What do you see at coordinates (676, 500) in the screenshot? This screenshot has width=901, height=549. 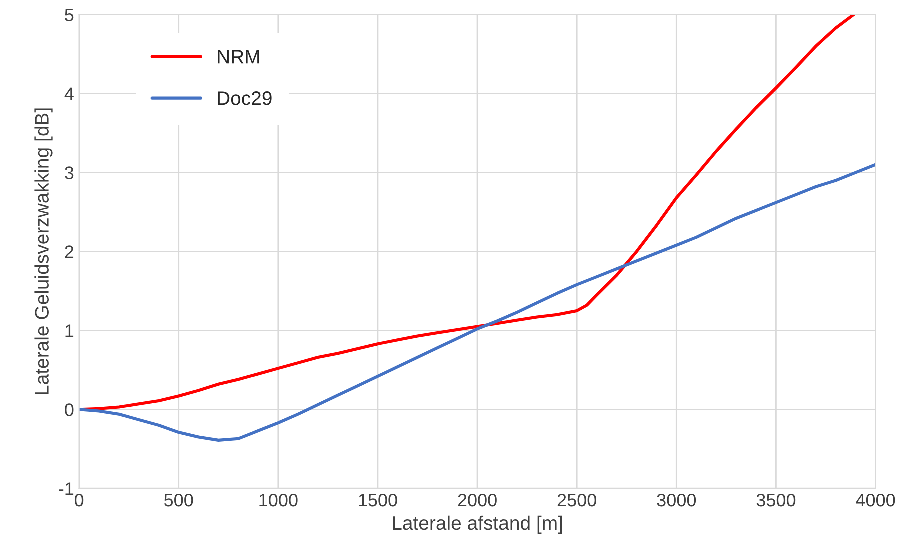 I see `x-tick-label: 3000` at bounding box center [676, 500].